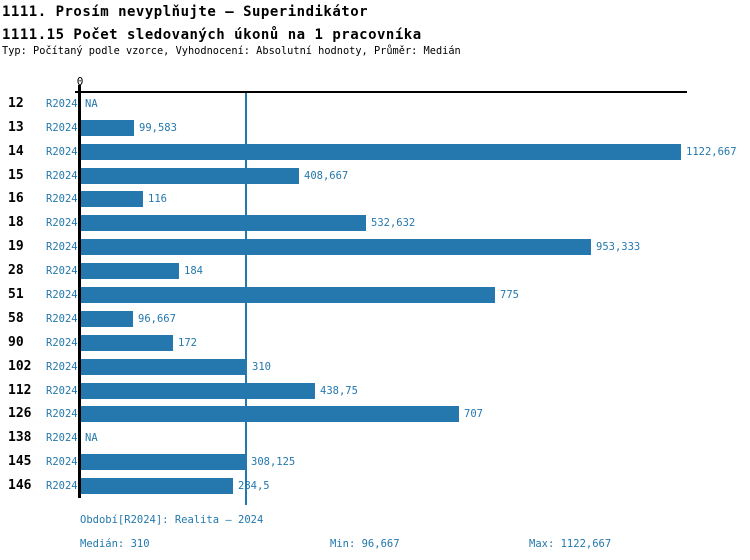 The image size is (750, 560). What do you see at coordinates (16, 342) in the screenshot?
I see `row-category-label: 90` at bounding box center [16, 342].